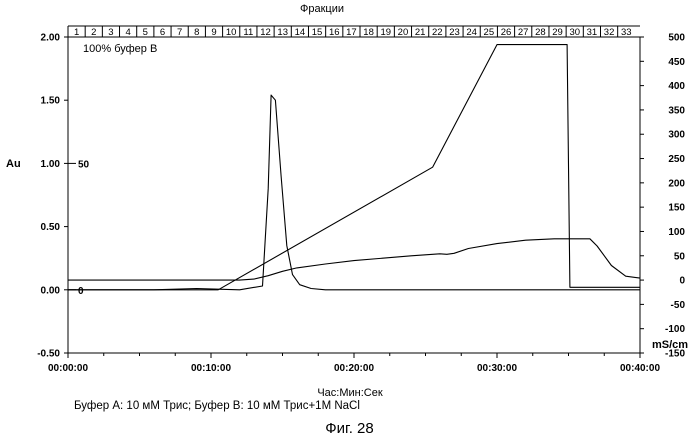 The height and width of the screenshot is (443, 699). What do you see at coordinates (51, 227) in the screenshot?
I see `y-left-tick-label: 0.50` at bounding box center [51, 227].